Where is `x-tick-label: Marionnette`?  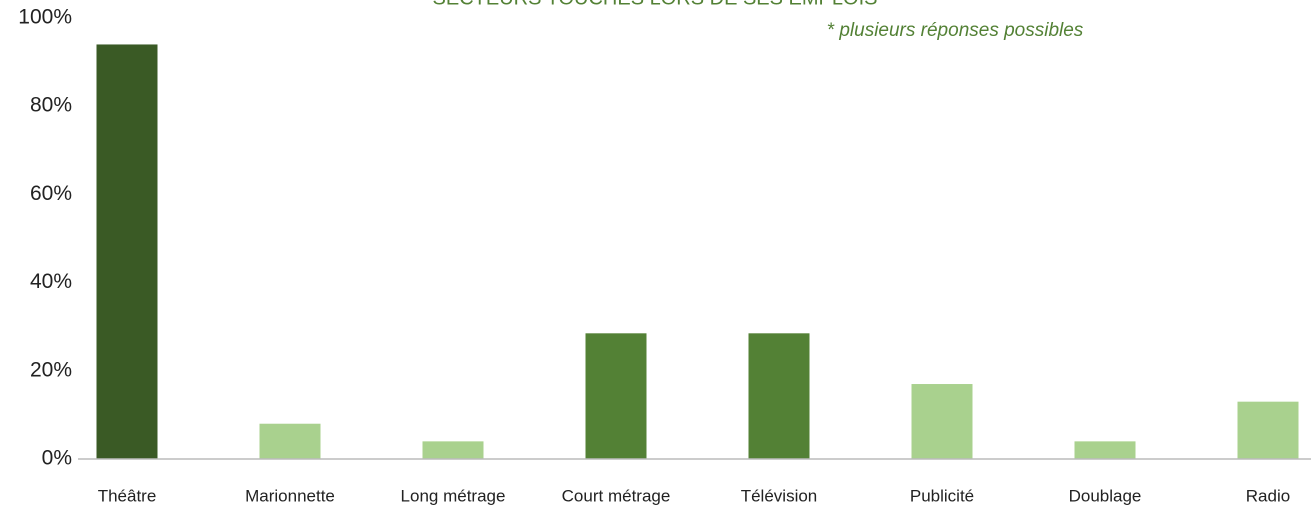 x-tick-label: Marionnette is located at coordinates (290, 495).